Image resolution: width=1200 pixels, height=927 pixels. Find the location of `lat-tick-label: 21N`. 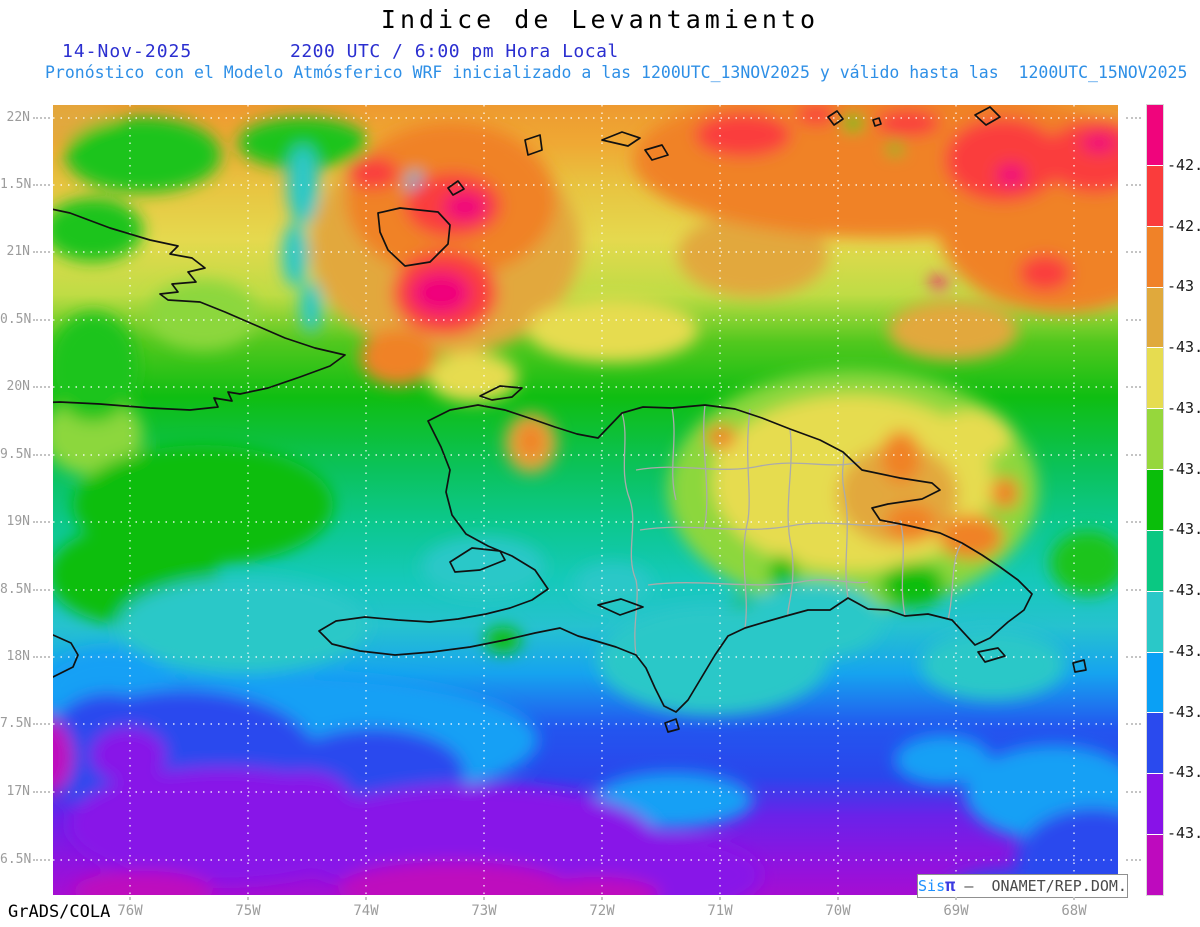

lat-tick-label: 21N is located at coordinates (18, 251).